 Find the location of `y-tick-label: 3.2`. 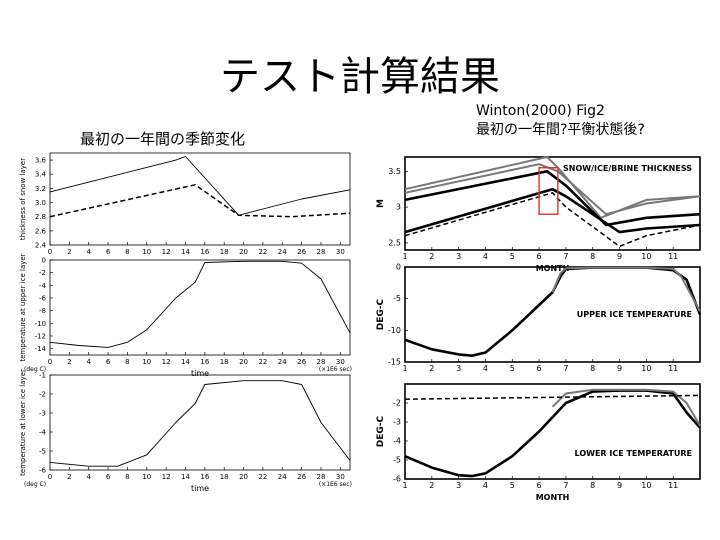

y-tick-label: 3.2 is located at coordinates (40, 189).